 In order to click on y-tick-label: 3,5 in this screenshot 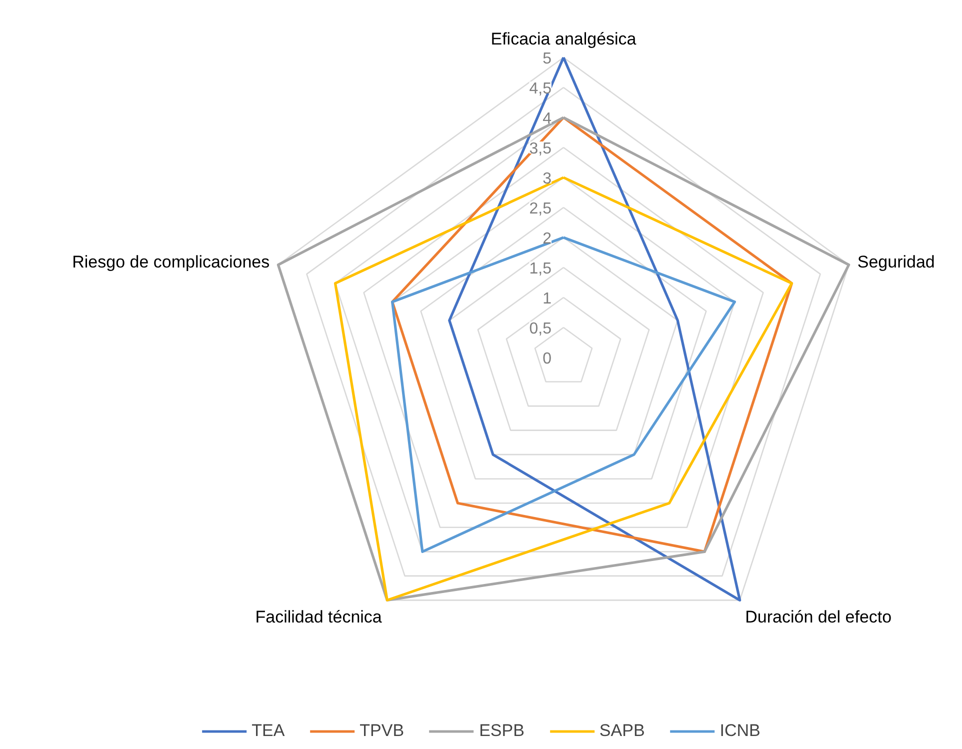, I will do `click(540, 149)`.